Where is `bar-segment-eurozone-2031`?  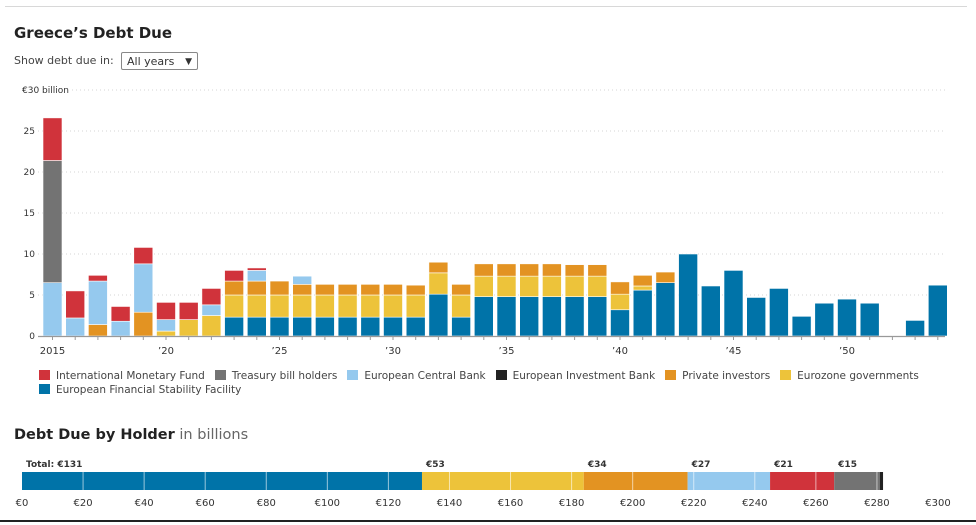
bar-segment-eurozone-2031 is located at coordinates (415, 306).